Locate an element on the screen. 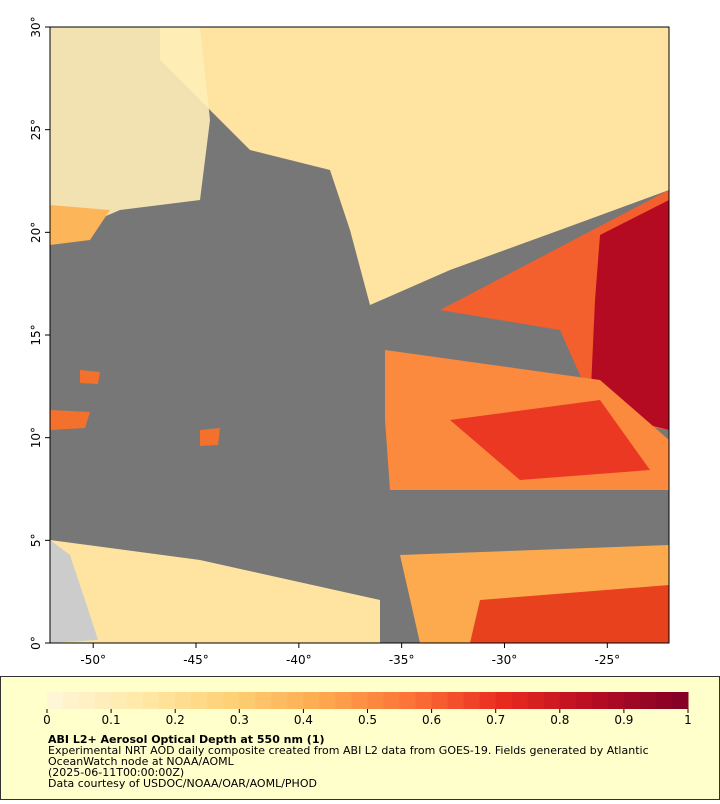 Image resolution: width=720 pixels, height=804 pixels. y-tick-label: 30° is located at coordinates (36, 26).